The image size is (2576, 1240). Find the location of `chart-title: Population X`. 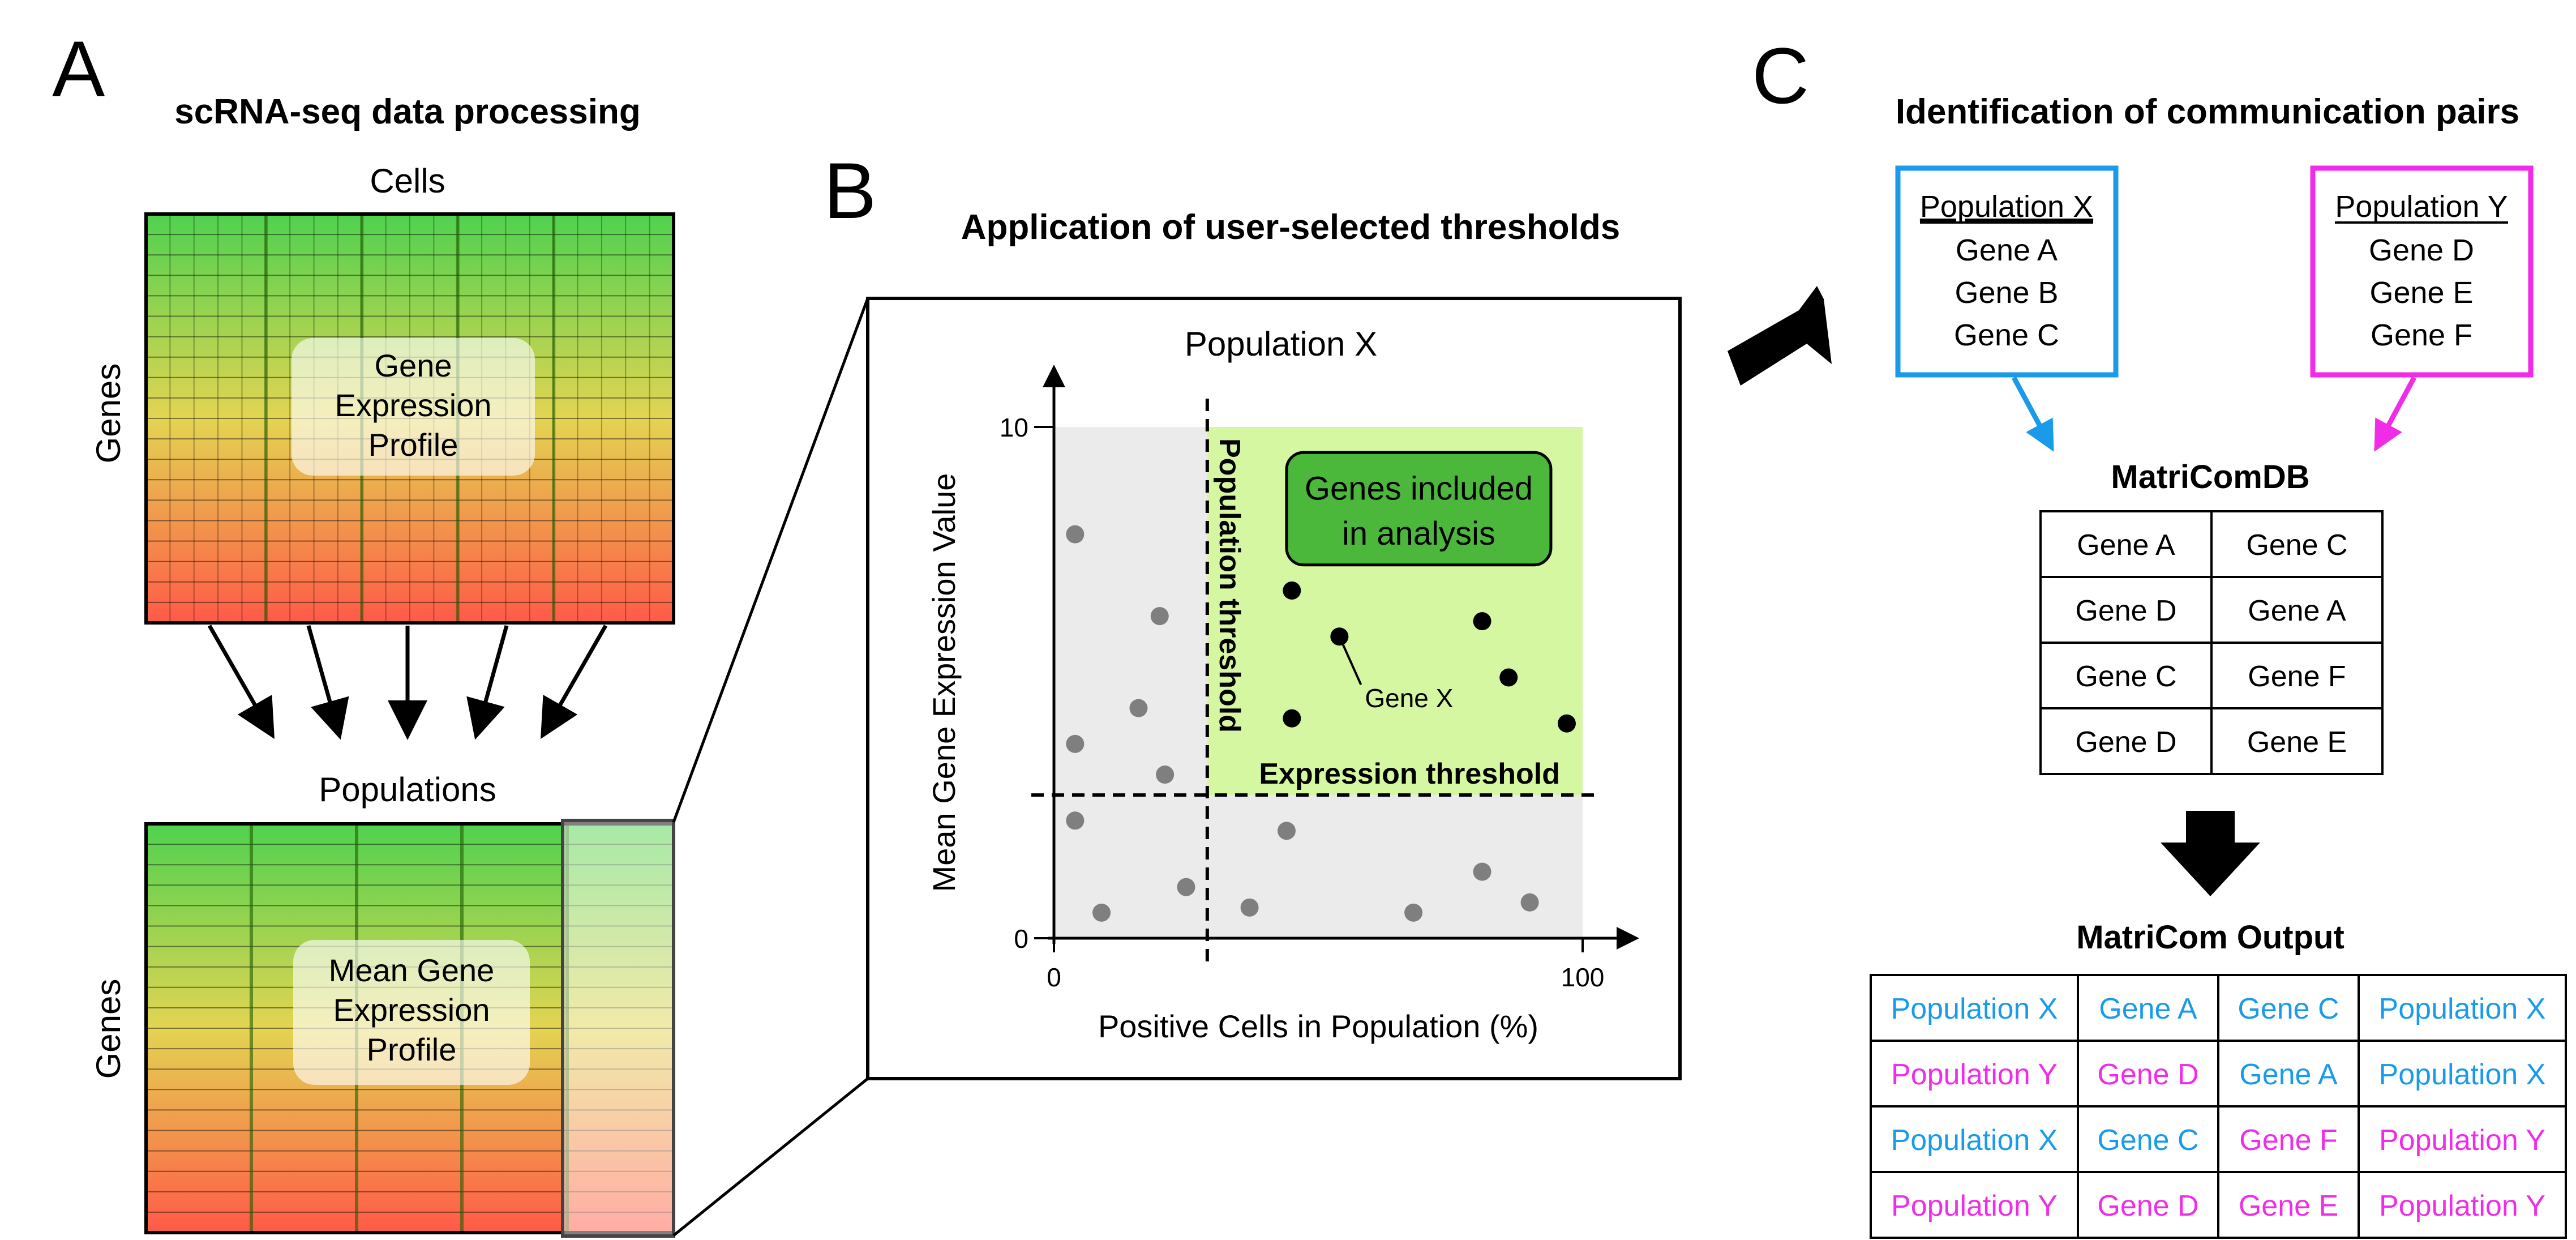

chart-title: Population X is located at coordinates (1281, 344).